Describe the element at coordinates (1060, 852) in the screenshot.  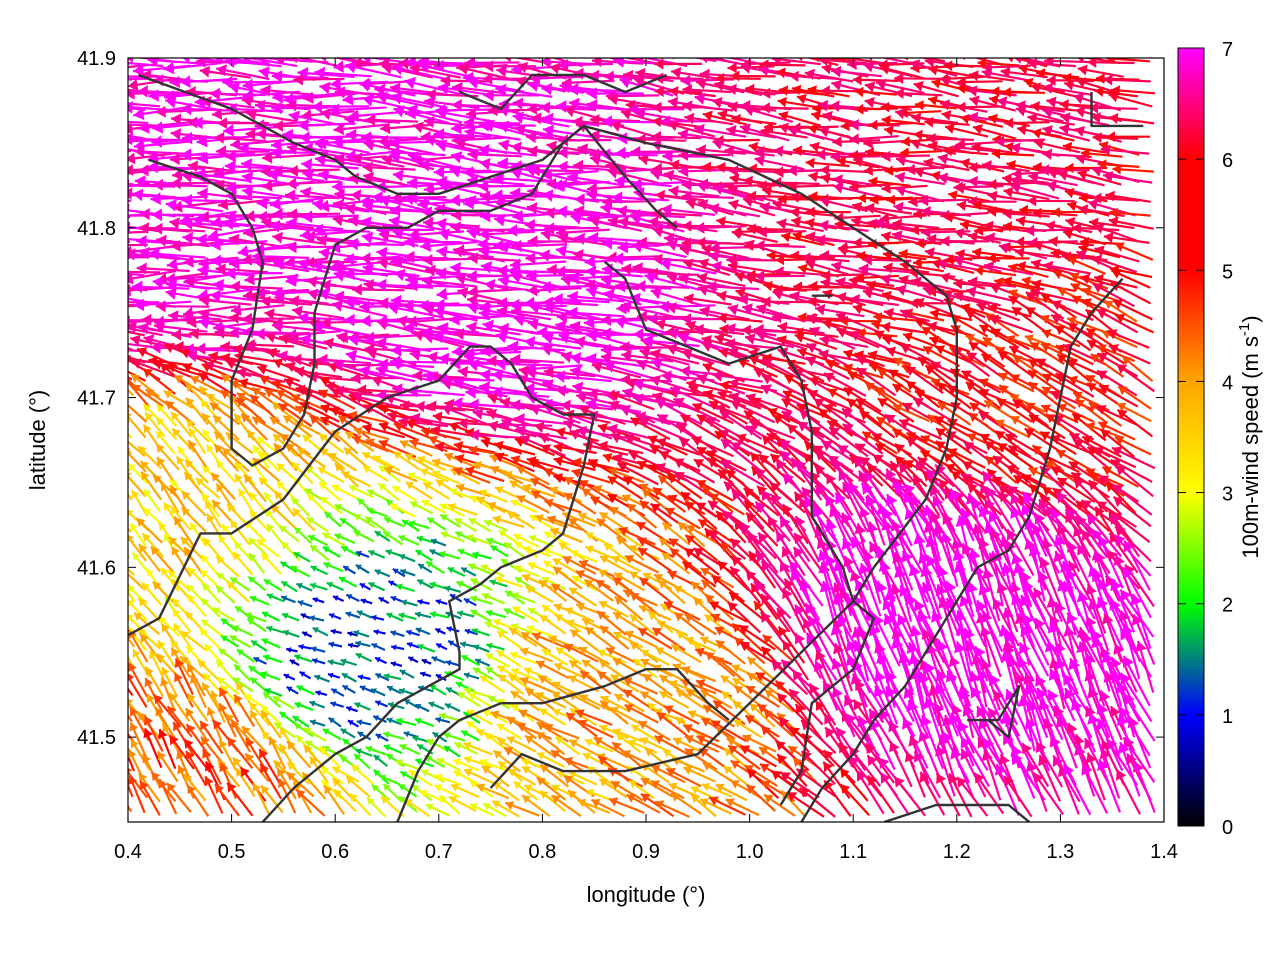
I see `x-tick-label: 1.3` at that location.